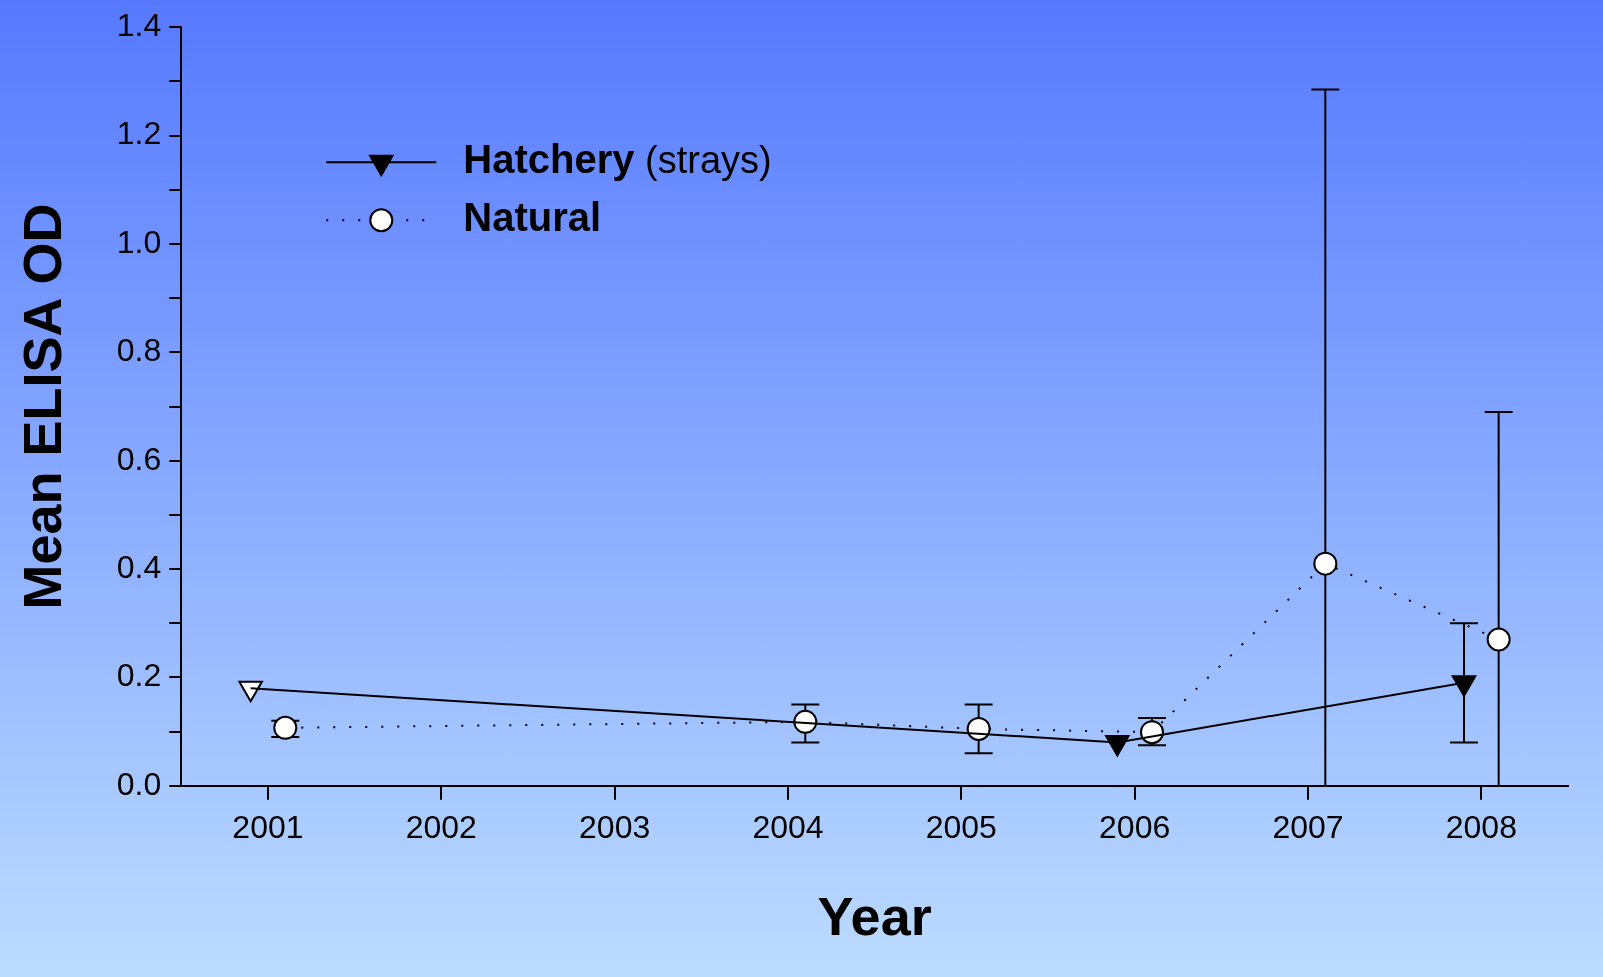 The height and width of the screenshot is (977, 1603). Describe the element at coordinates (441, 826) in the screenshot. I see `x-tick-label: 2002` at that location.